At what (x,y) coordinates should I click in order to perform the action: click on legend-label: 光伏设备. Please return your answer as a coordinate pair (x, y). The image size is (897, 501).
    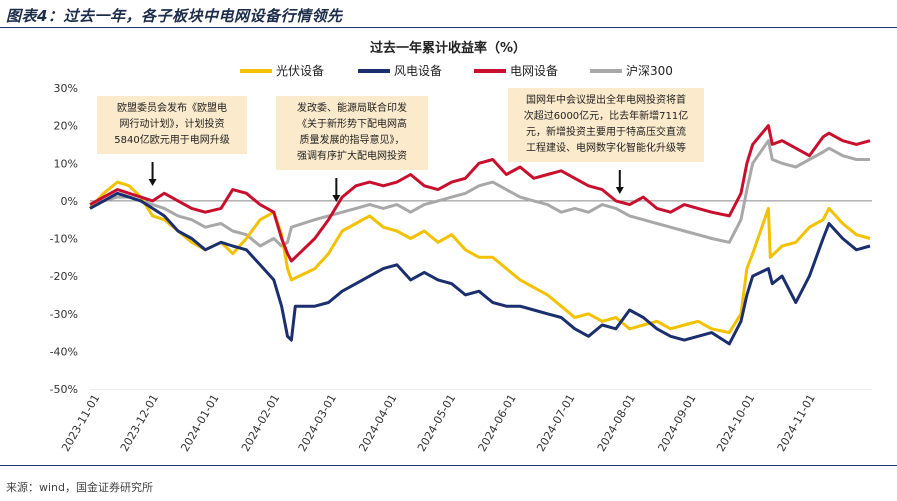
    Looking at the image, I should click on (300, 71).